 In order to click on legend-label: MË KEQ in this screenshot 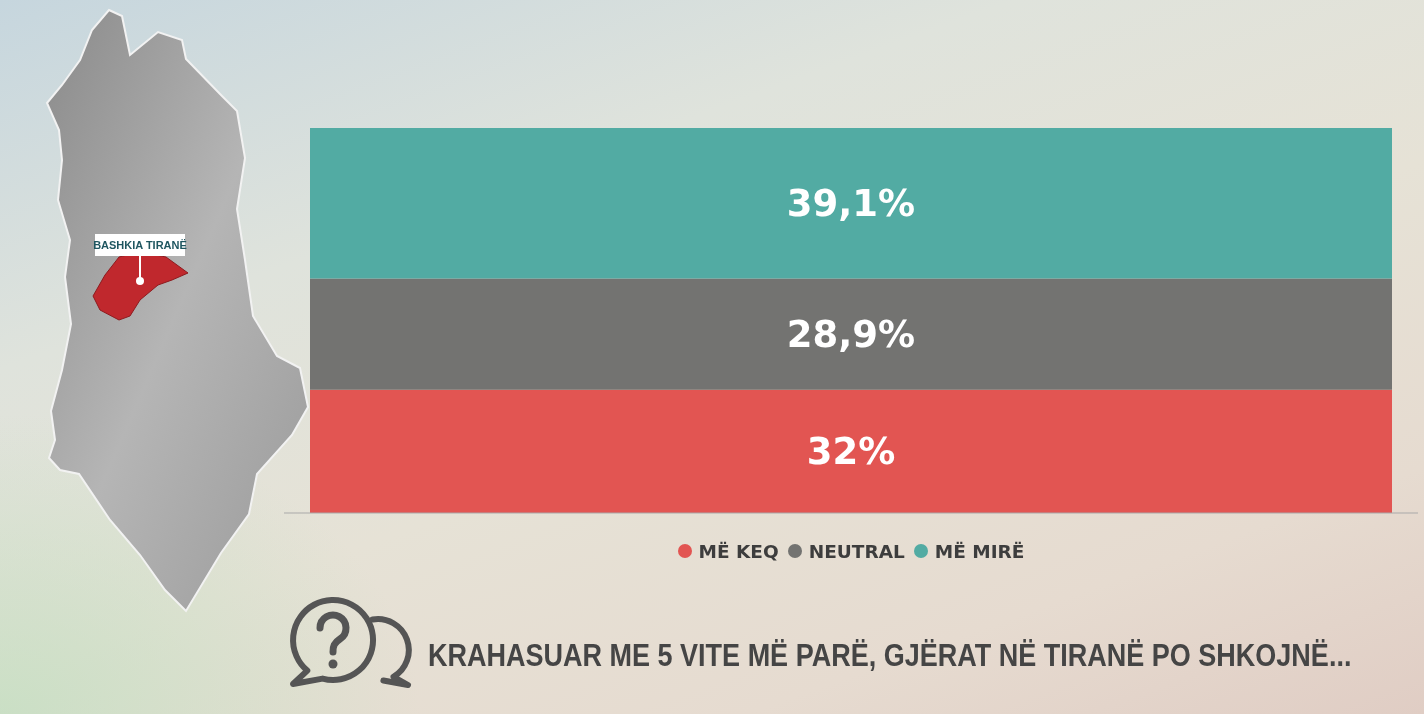, I will do `click(738, 551)`.